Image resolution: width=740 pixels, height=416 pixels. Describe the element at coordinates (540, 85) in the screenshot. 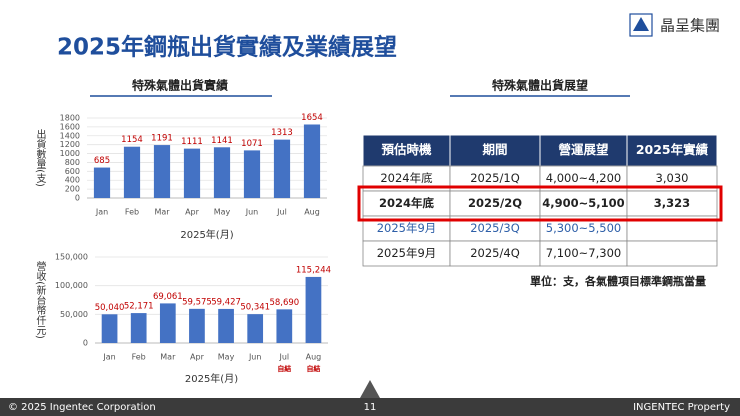

I see `table-title: 特殊氣體出貨展望` at that location.